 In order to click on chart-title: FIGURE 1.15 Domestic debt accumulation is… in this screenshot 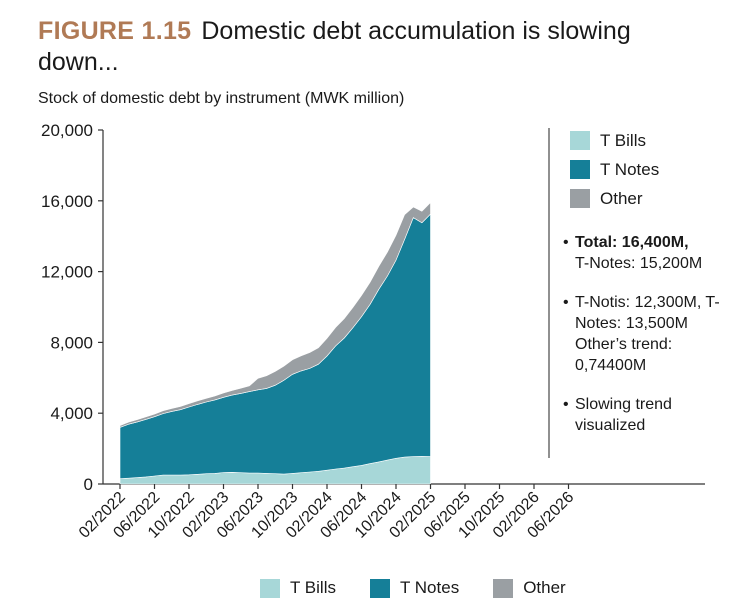, I will do `click(363, 47)`.